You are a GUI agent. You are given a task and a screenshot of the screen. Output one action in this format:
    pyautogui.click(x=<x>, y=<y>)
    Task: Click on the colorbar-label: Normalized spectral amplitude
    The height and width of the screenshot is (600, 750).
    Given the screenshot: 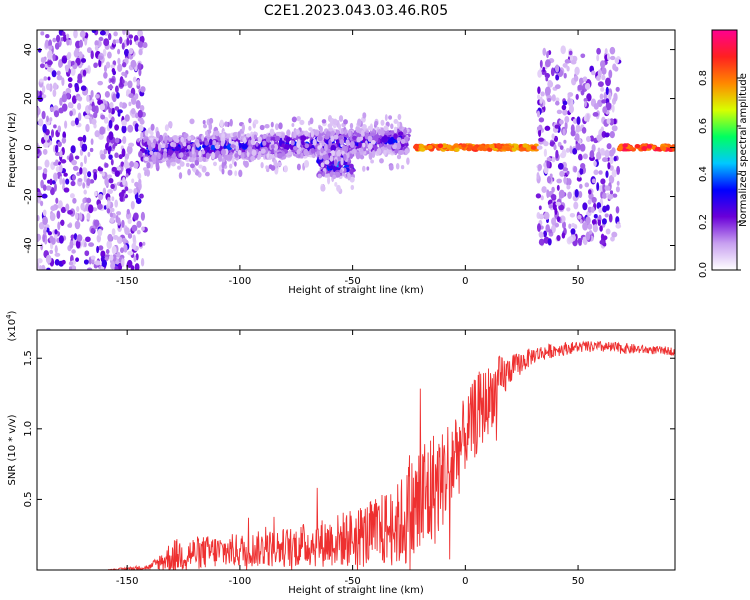 What is the action you would take?
    pyautogui.click(x=743, y=150)
    